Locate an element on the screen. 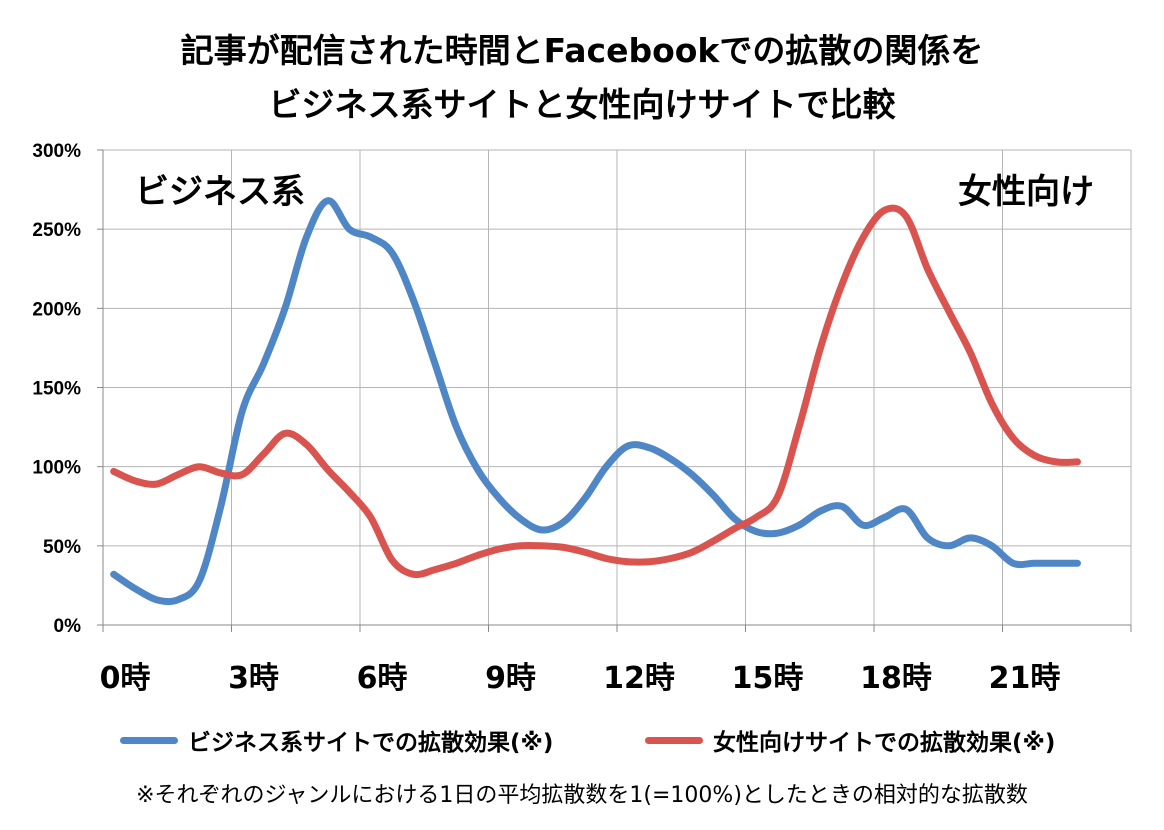 The height and width of the screenshot is (830, 1164). y-tick-label: 300% is located at coordinates (56, 151).